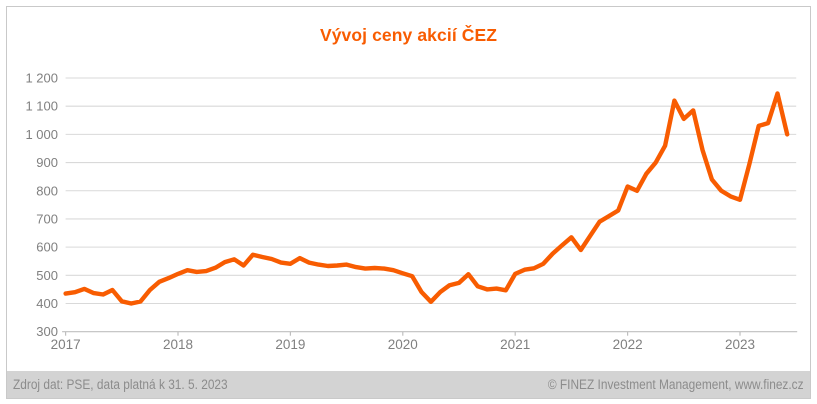  Describe the element at coordinates (47, 331) in the screenshot. I see `y-tick-label: 300` at that location.